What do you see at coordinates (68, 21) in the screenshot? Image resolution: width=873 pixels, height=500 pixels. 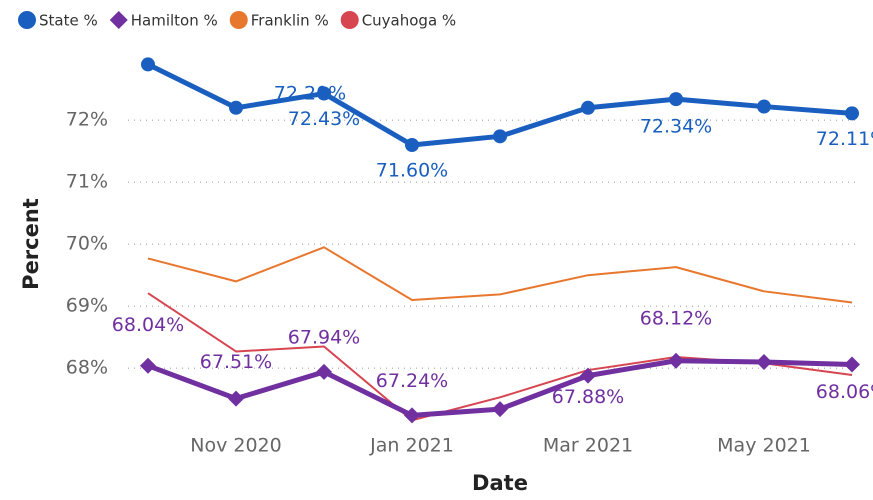 I see `legend-label: State %` at bounding box center [68, 21].